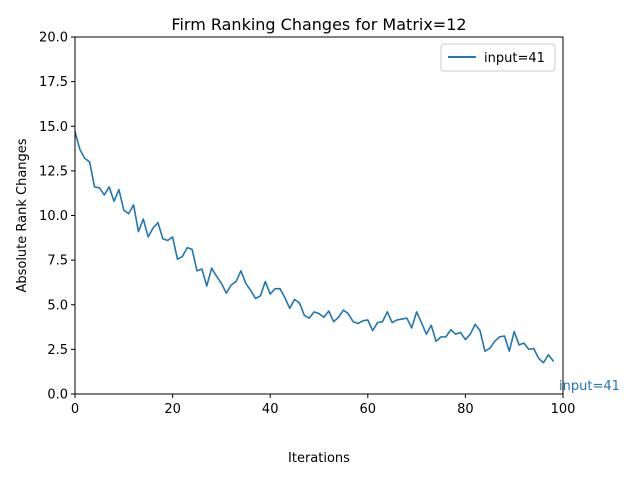  Describe the element at coordinates (53, 216) in the screenshot. I see `y-tick-label: 10.0` at that location.